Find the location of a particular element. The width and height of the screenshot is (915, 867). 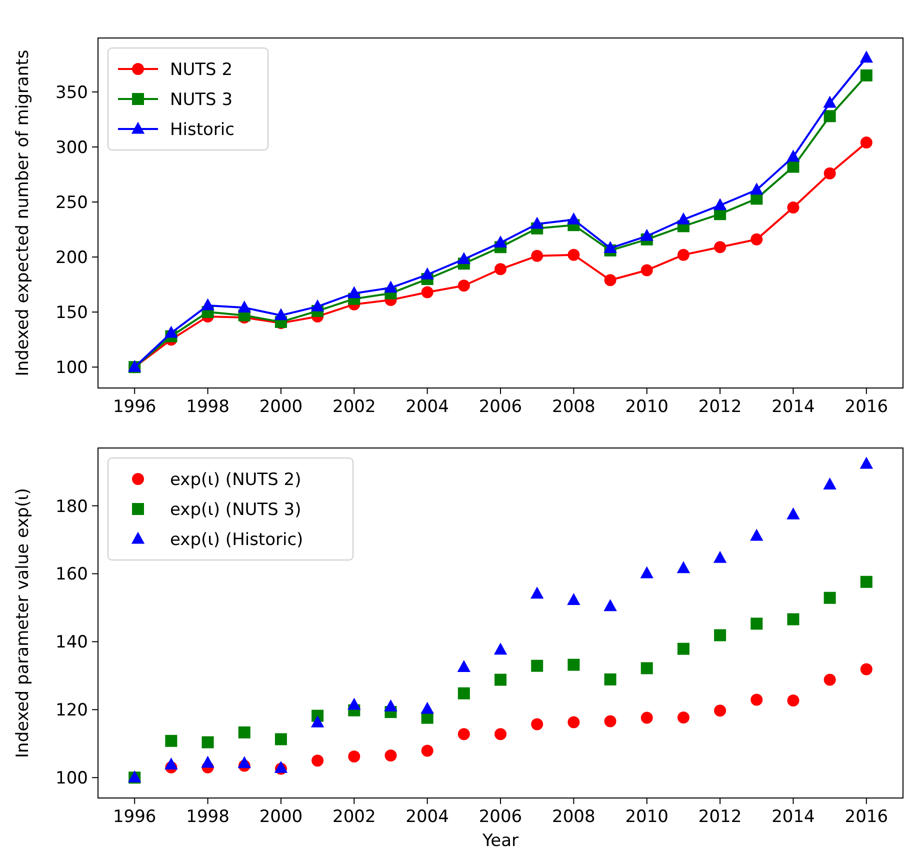

y-axis-title: Indexed parameter value exp(ι) is located at coordinates (23, 623).